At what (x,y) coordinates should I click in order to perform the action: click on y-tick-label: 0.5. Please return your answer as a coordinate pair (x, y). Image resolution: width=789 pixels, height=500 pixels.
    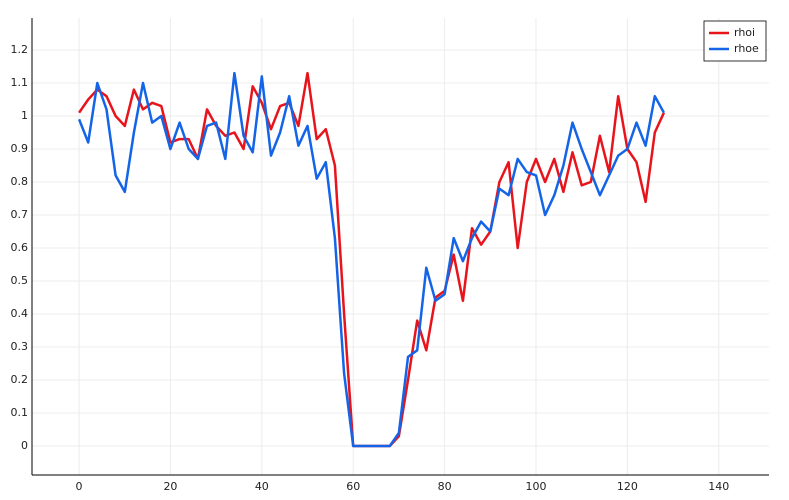
    Looking at the image, I should click on (20, 280).